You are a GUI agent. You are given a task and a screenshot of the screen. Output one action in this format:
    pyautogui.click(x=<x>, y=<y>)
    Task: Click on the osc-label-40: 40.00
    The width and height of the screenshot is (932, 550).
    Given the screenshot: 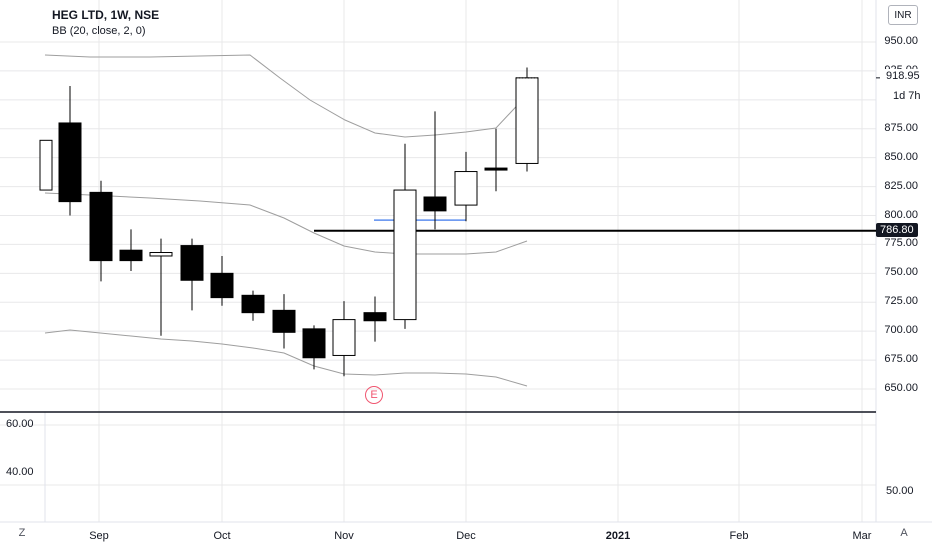 What is the action you would take?
    pyautogui.click(x=20, y=472)
    